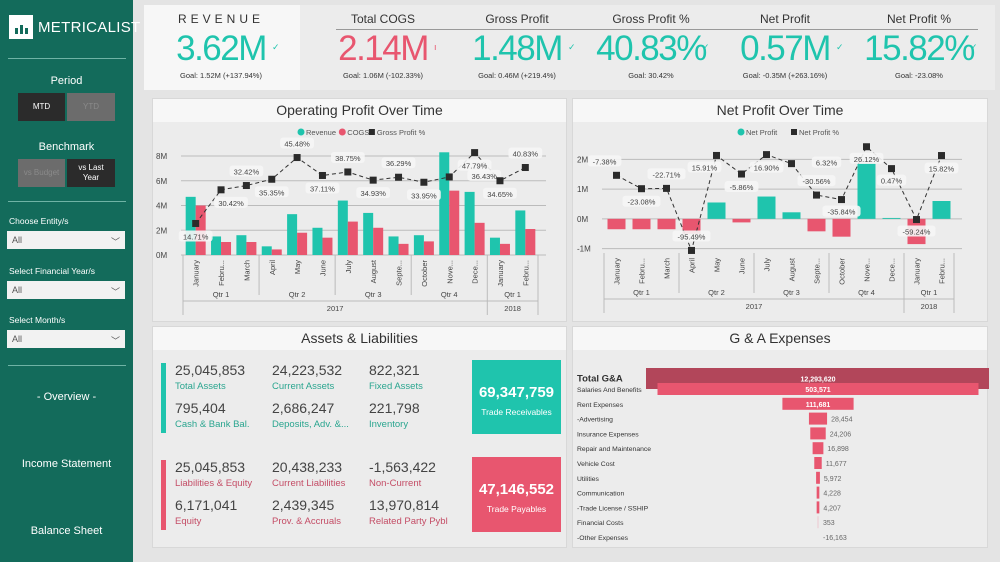 This screenshot has height=562, width=1000. What do you see at coordinates (322, 268) in the screenshot?
I see `x-tick-label: June` at bounding box center [322, 268].